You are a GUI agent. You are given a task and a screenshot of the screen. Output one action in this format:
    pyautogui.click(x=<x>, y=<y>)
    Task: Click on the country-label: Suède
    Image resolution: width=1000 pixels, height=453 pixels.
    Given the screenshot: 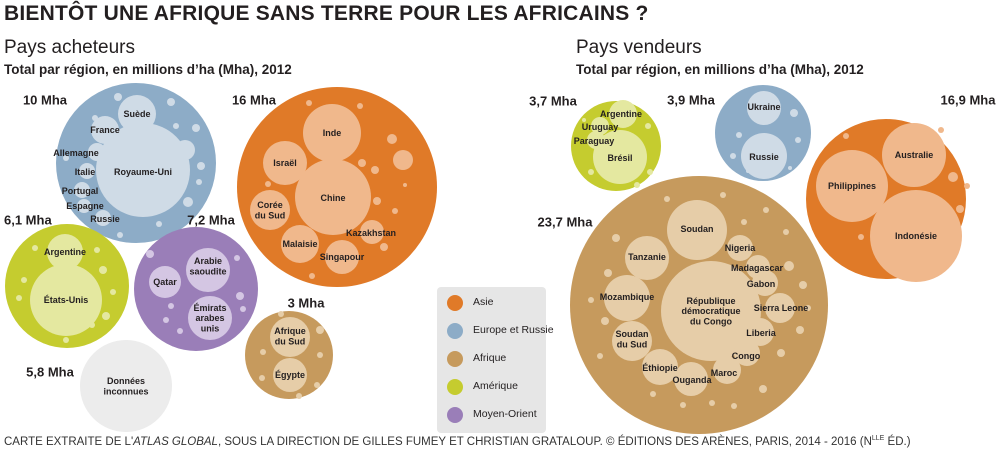 What is the action you would take?
    pyautogui.click(x=136, y=114)
    